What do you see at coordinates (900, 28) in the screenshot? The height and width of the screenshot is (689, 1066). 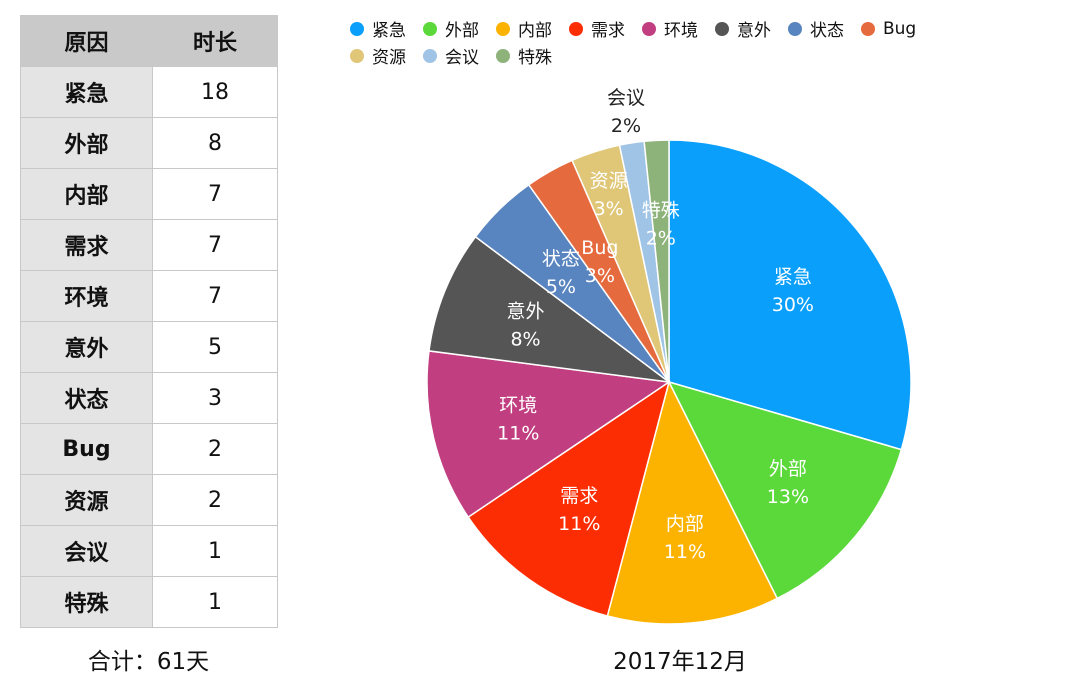 I see `legend-label: Bug` at bounding box center [900, 28].